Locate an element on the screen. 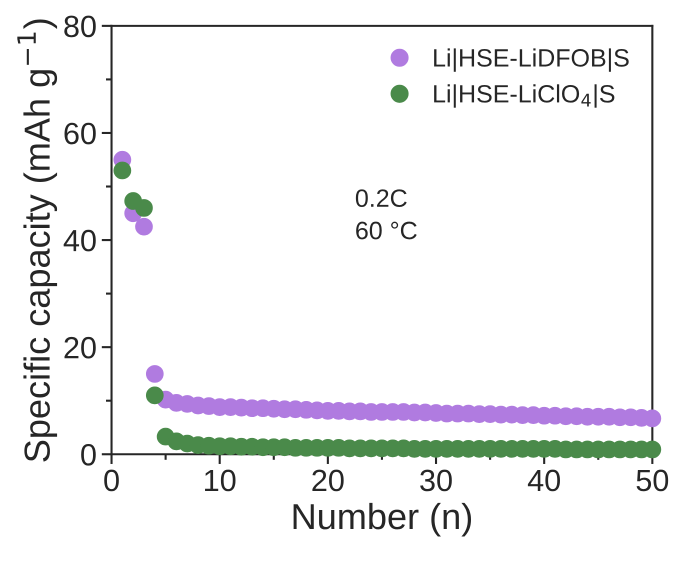  x-tick-label: 30 is located at coordinates (436, 481).